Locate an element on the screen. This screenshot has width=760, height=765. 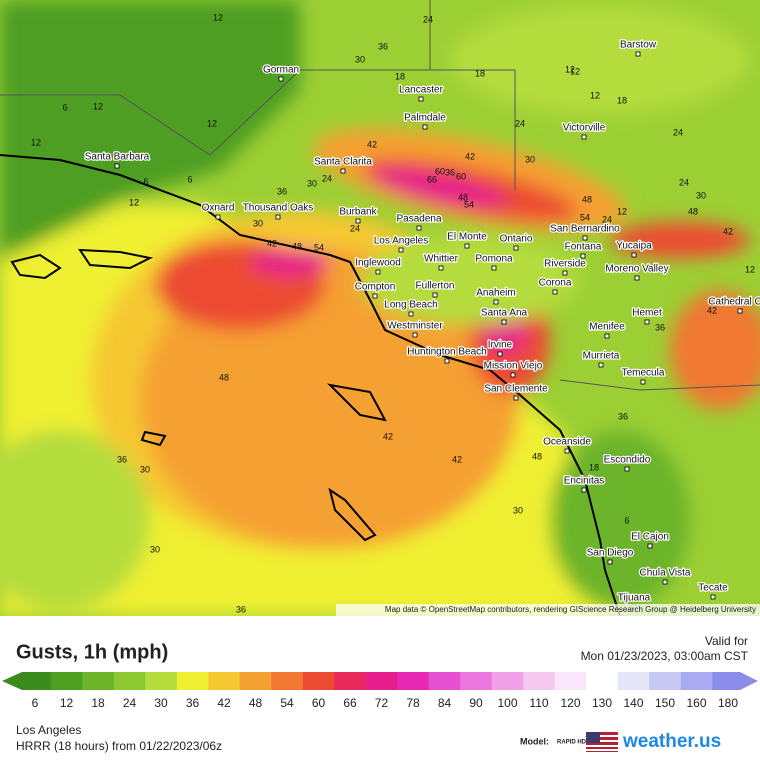
city-label: Ontario is located at coordinates (516, 239).